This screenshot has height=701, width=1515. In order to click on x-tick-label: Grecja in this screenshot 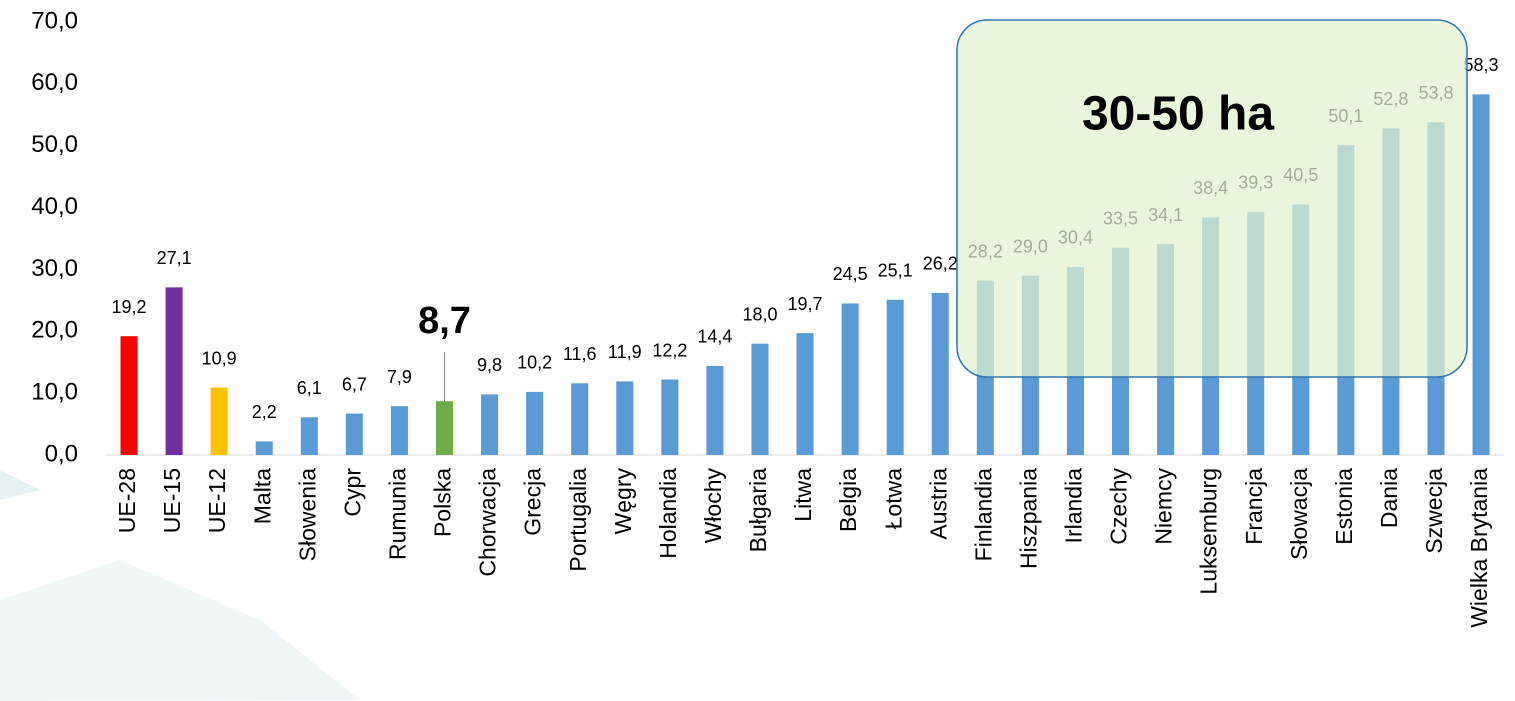, I will do `click(533, 502)`.